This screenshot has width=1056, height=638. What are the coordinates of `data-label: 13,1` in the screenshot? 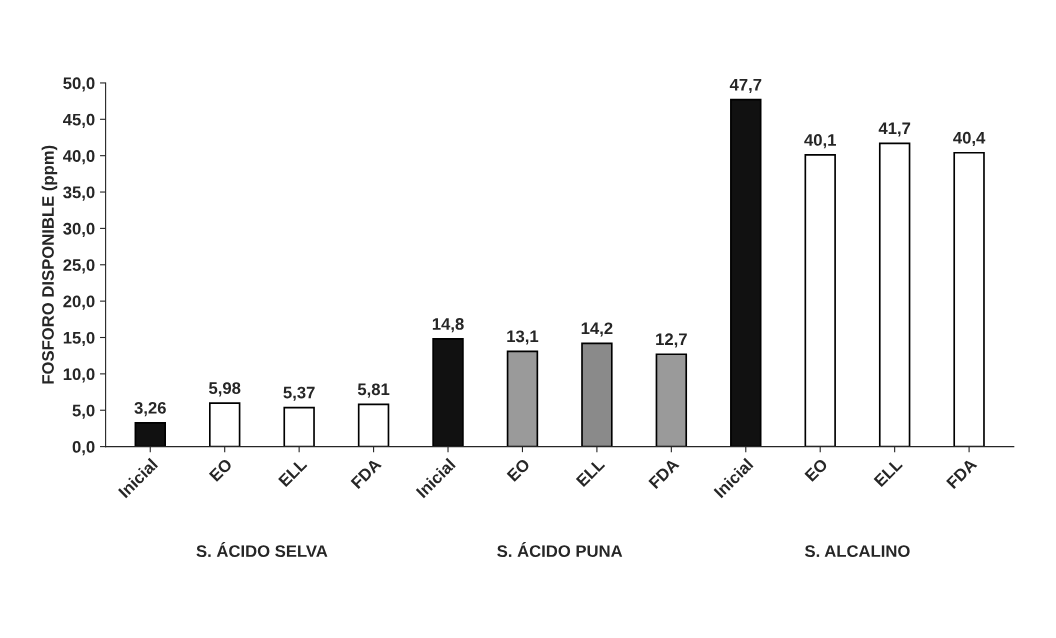 It's located at (523, 337).